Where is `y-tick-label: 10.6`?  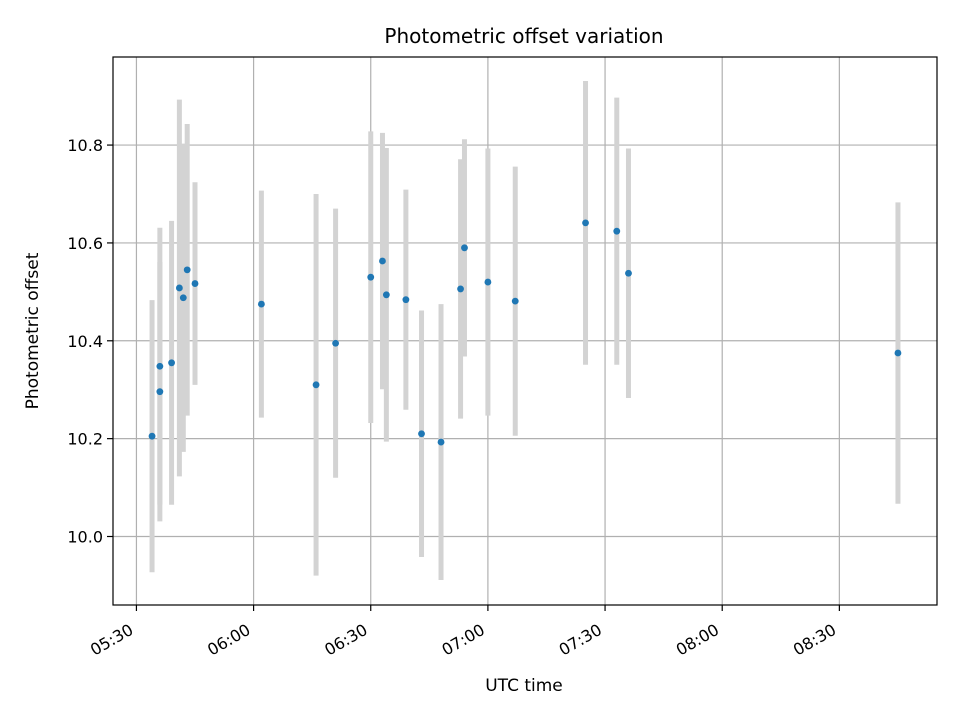 y-tick-label: 10.6 is located at coordinates (85, 243).